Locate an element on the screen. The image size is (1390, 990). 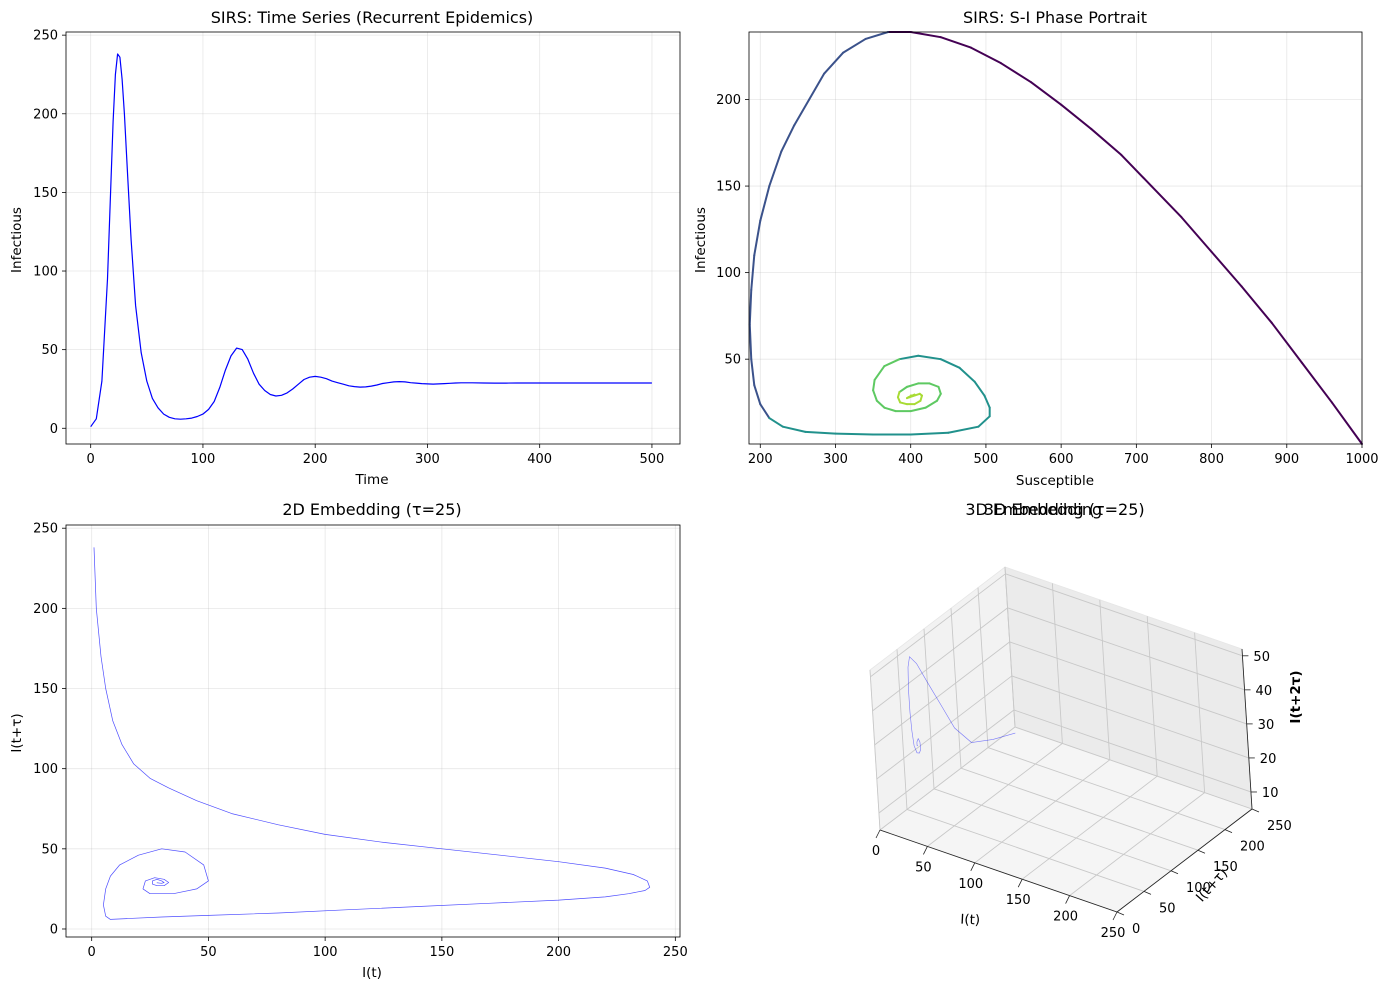
y-tick-label: 50 is located at coordinates (732, 360).